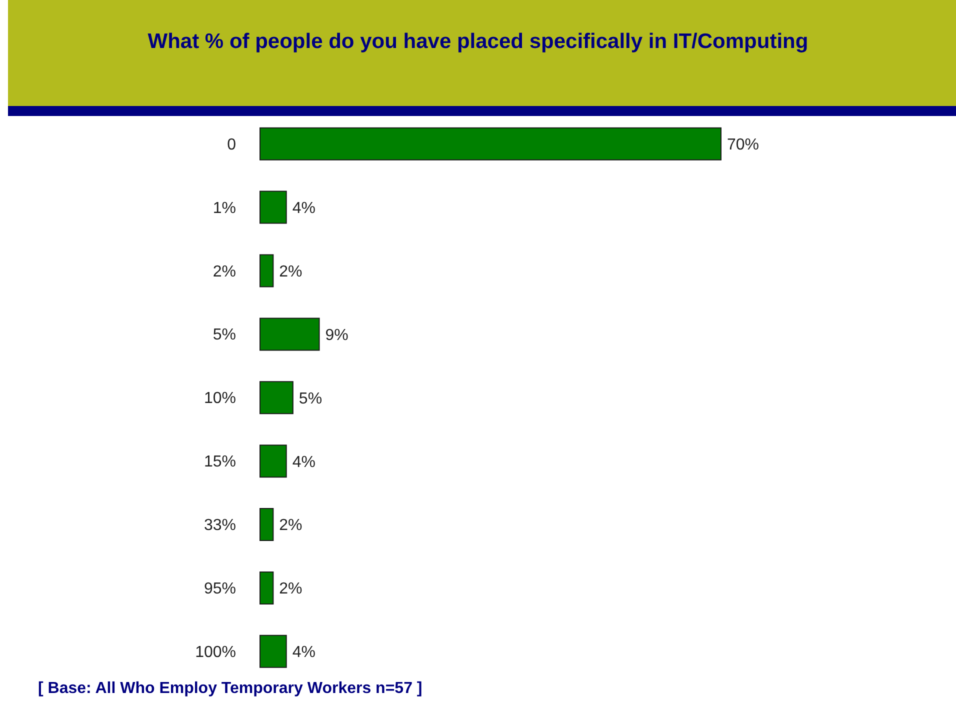 This screenshot has width=956, height=710. What do you see at coordinates (230, 689) in the screenshot?
I see `annotation: [ Base: All Who Employ Temporary Workers n=57 ]` at bounding box center [230, 689].